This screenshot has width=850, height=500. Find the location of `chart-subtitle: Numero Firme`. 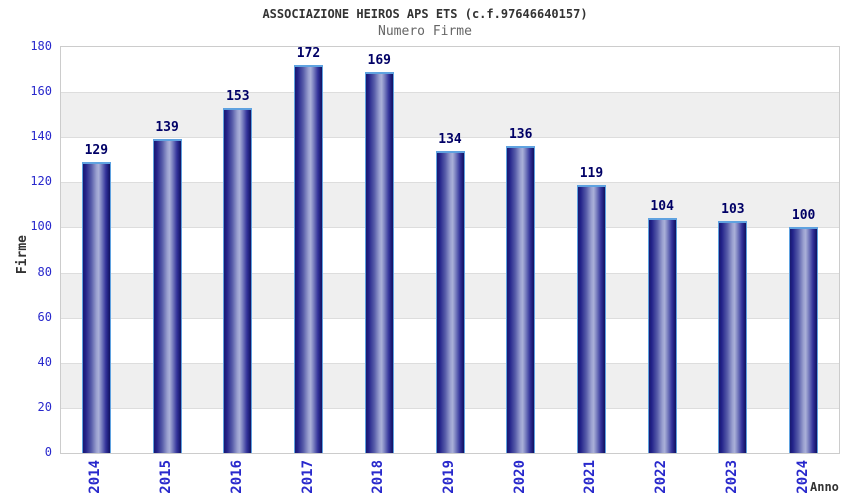

chart-subtitle: Numero Firme is located at coordinates (425, 31).